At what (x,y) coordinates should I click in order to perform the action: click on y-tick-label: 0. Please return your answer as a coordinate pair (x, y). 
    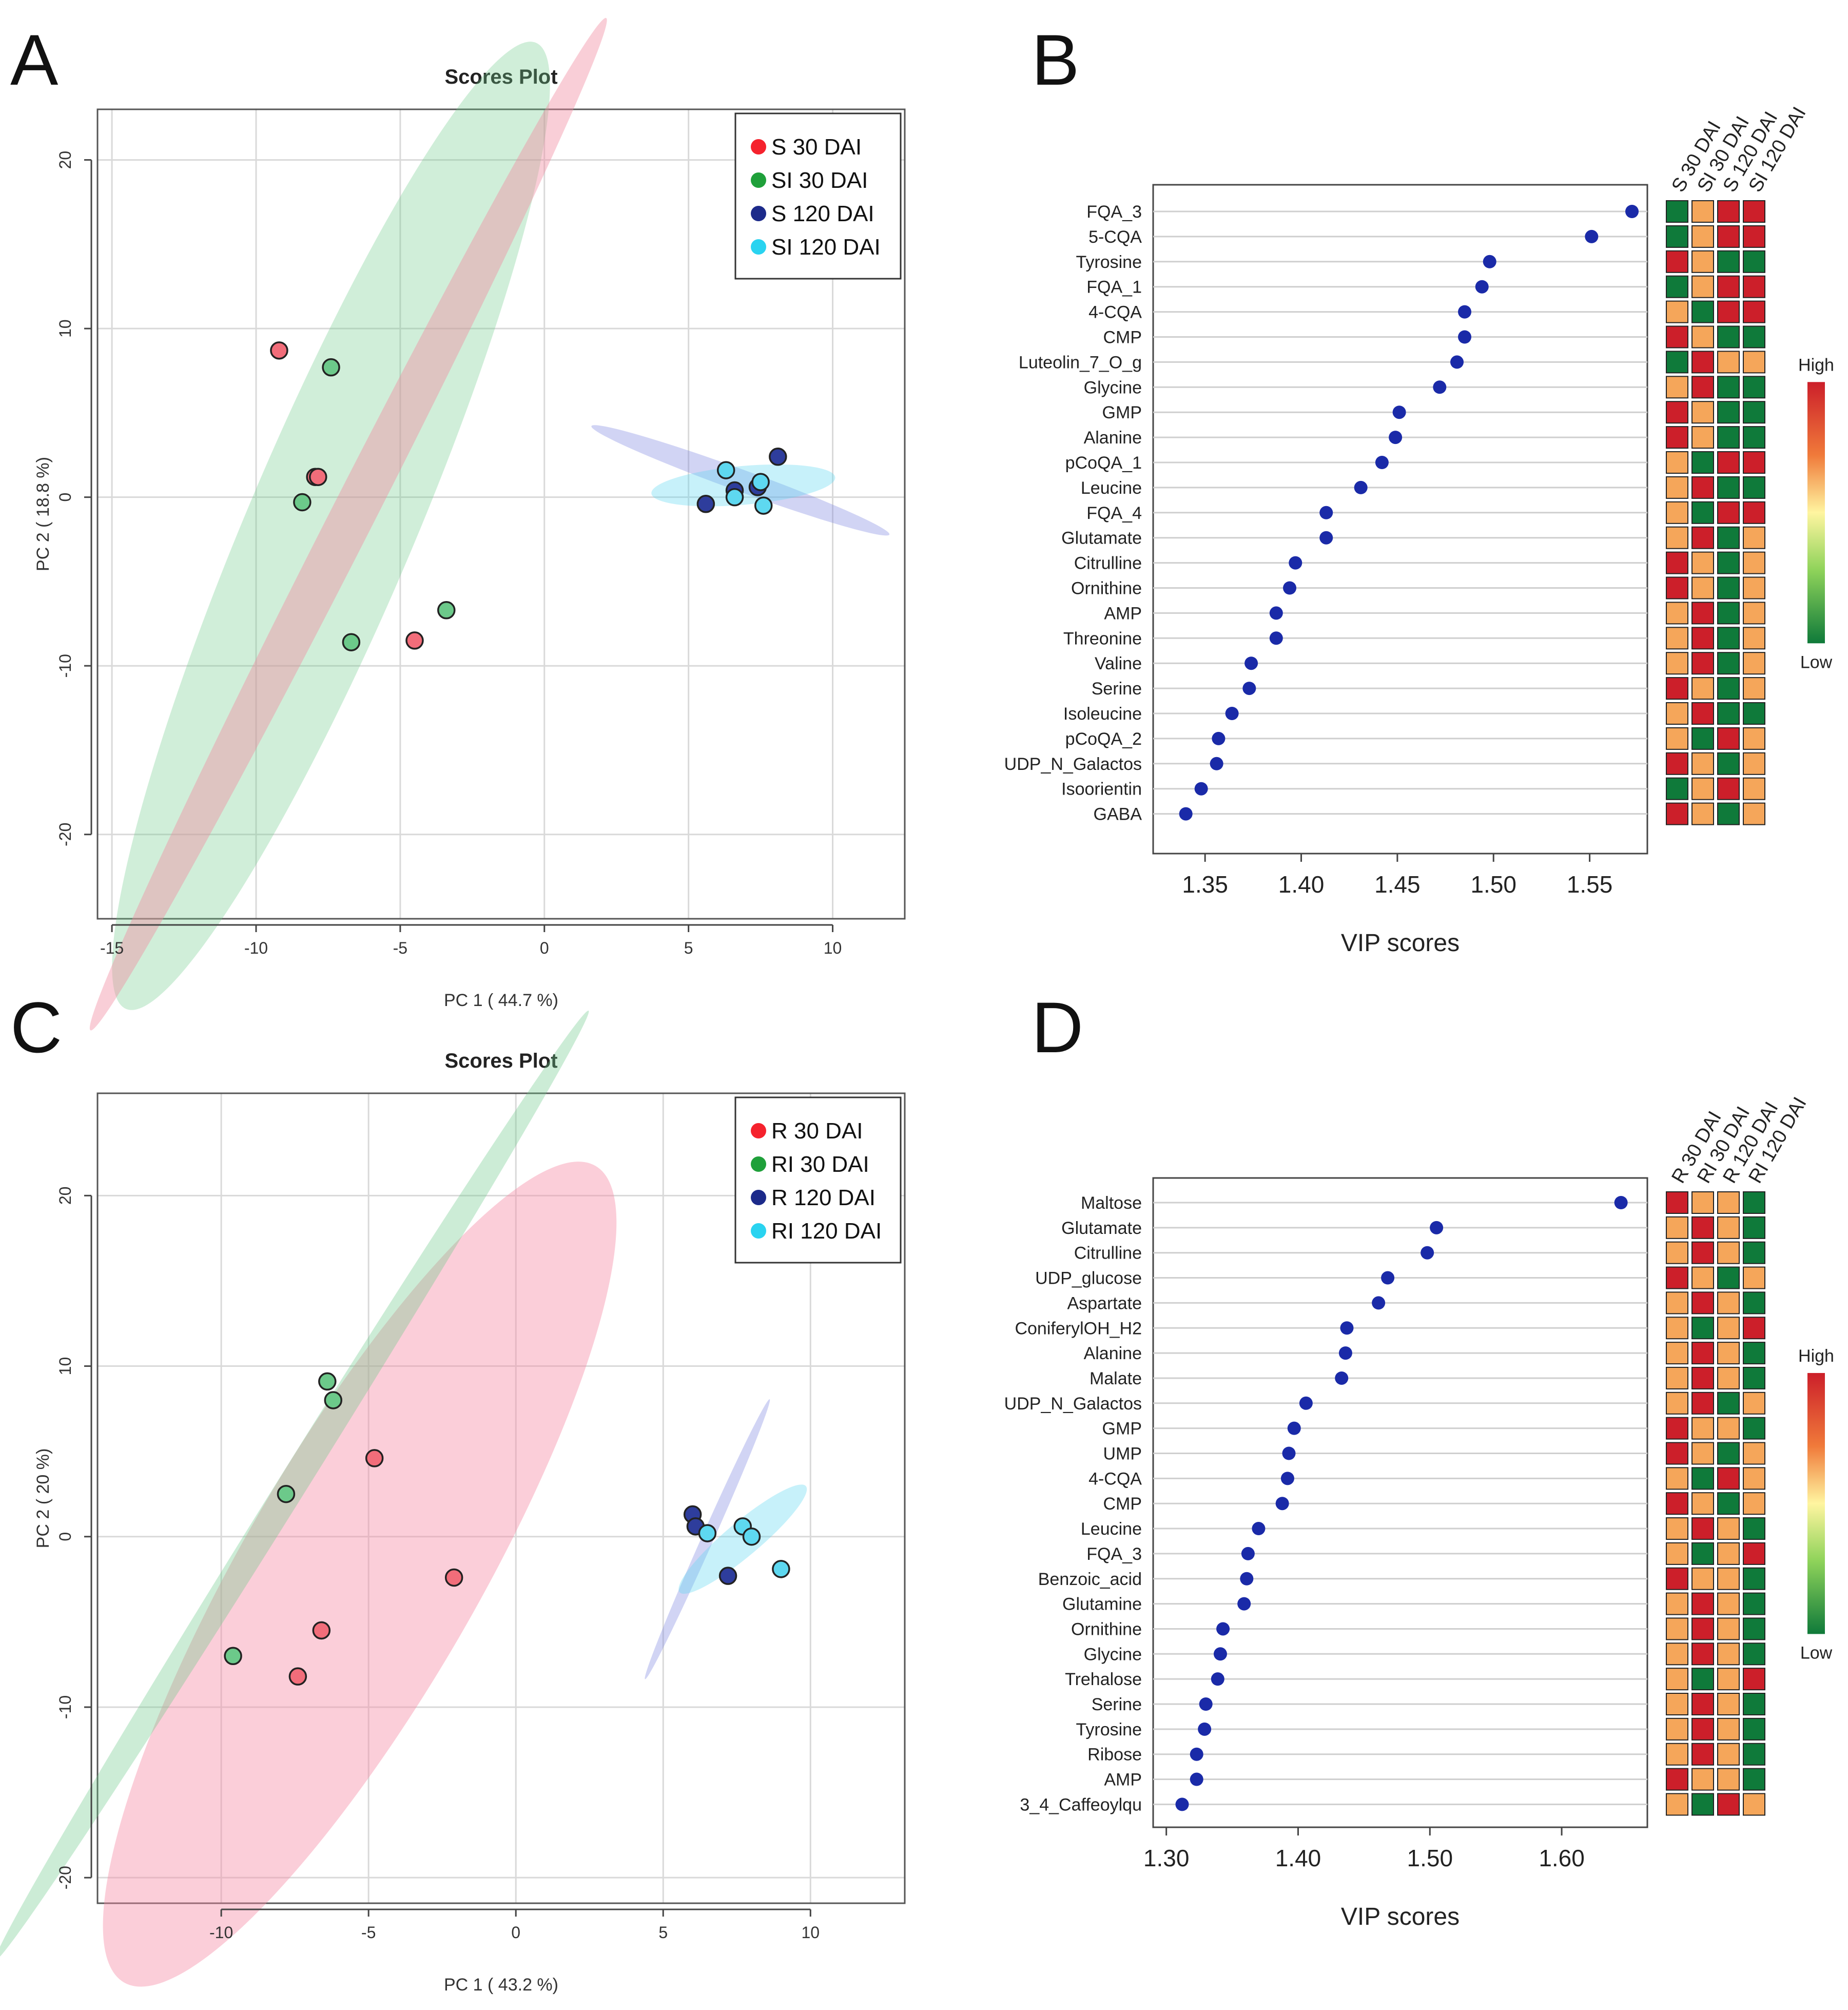
    Looking at the image, I should click on (65, 1536).